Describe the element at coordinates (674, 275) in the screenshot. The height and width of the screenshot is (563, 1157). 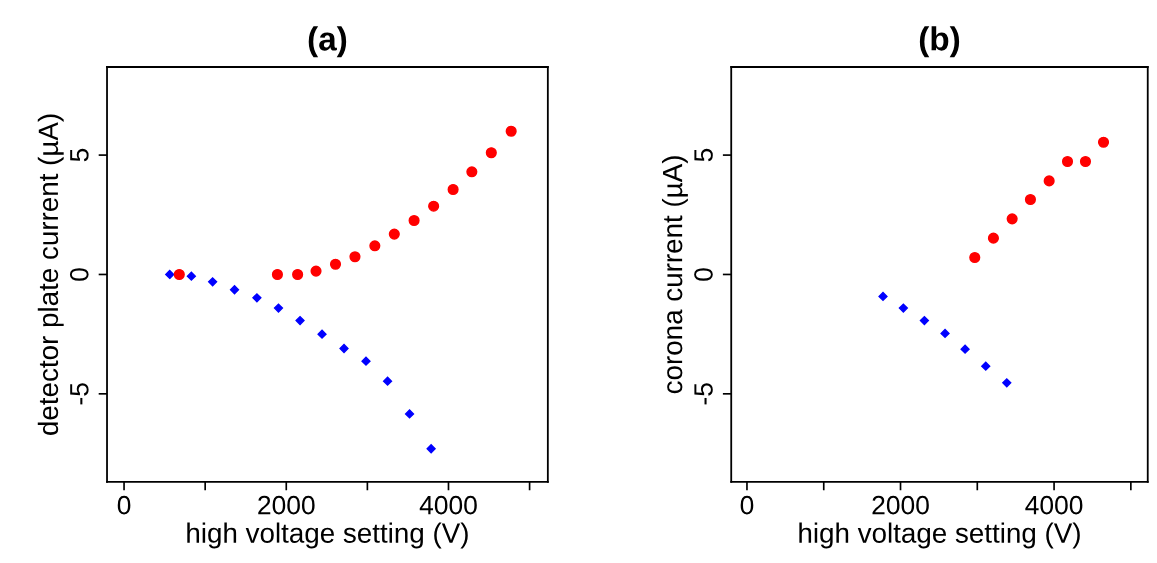
I see `y-axis-title: corona current (µA)` at that location.